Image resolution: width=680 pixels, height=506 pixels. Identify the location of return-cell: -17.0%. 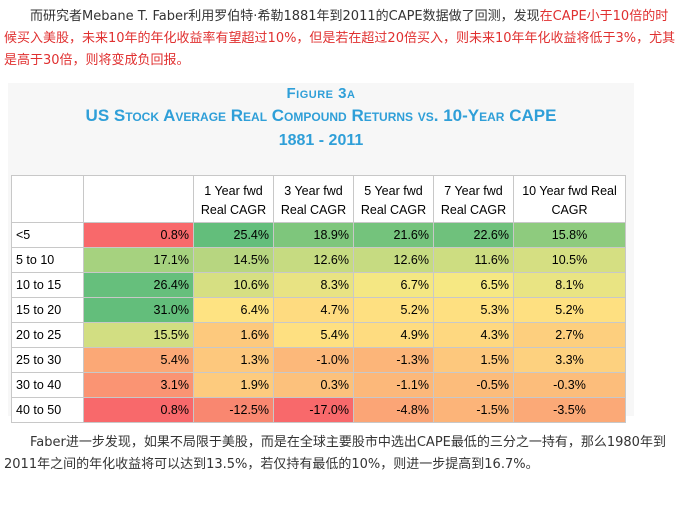
(313, 410).